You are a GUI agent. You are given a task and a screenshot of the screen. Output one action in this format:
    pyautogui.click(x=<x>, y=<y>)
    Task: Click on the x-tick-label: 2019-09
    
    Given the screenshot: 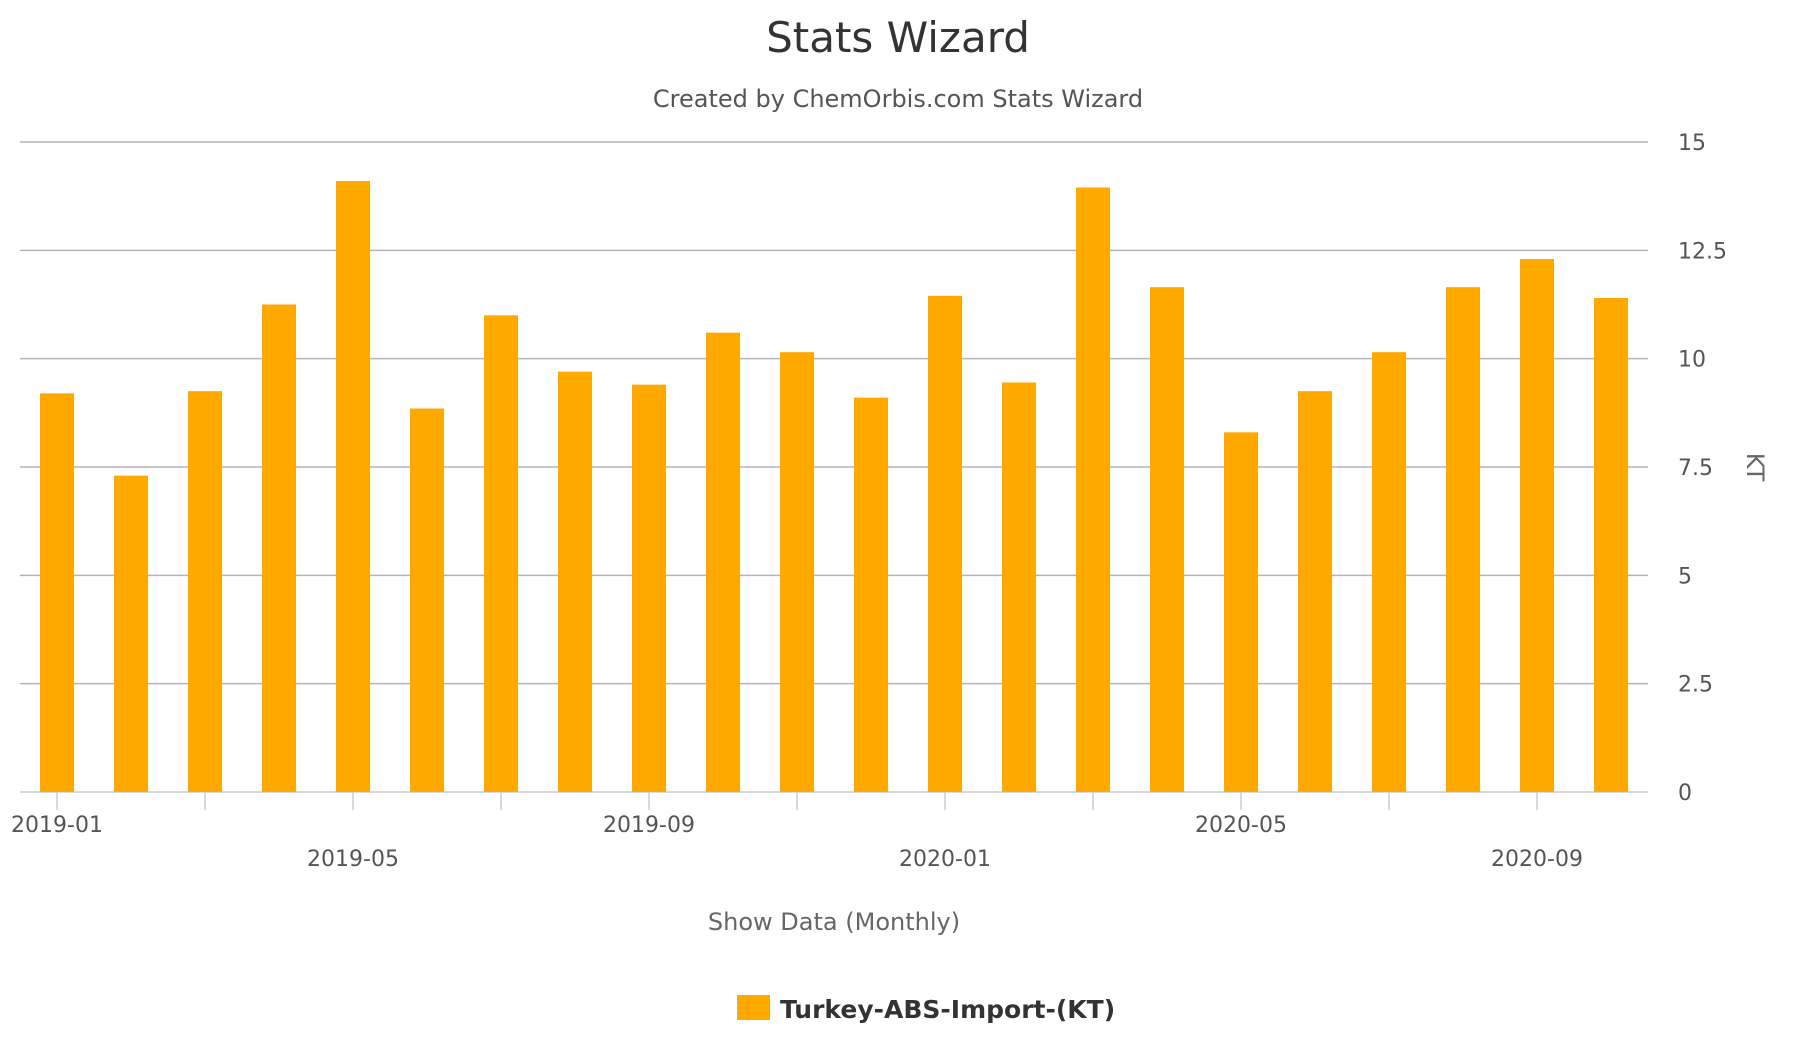 What is the action you would take?
    pyautogui.click(x=649, y=825)
    